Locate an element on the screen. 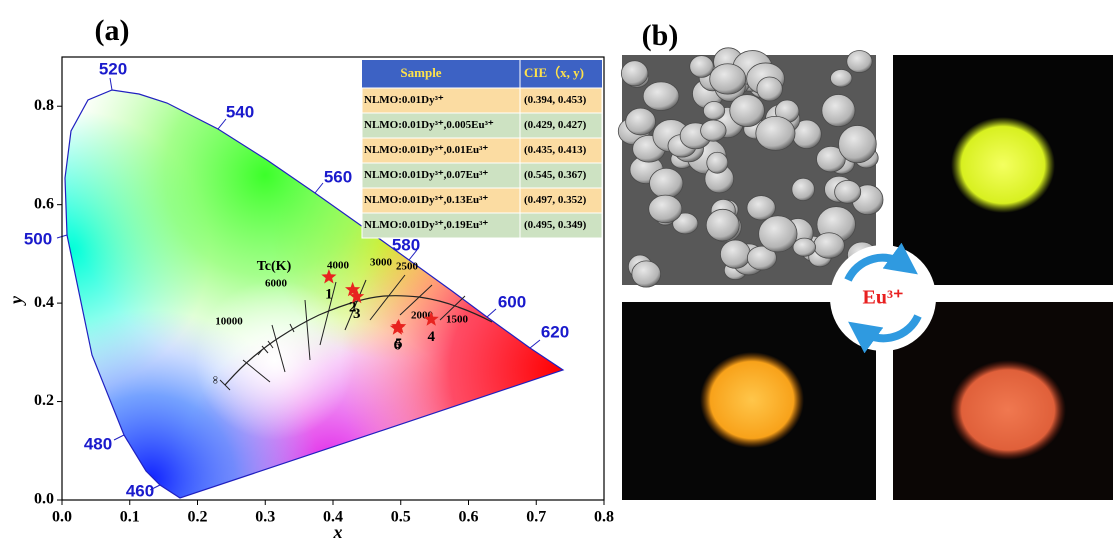  y-tick-label: 0.6 is located at coordinates (44, 203).